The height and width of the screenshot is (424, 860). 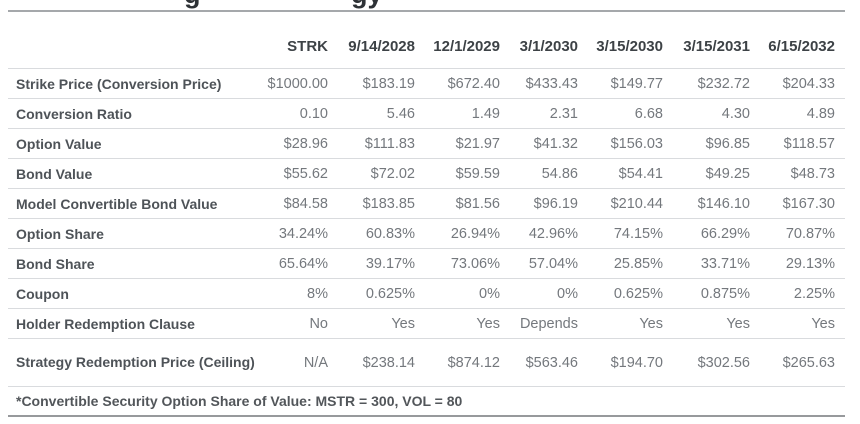 What do you see at coordinates (553, 233) in the screenshot?
I see `table-cell: 42.96%` at bounding box center [553, 233].